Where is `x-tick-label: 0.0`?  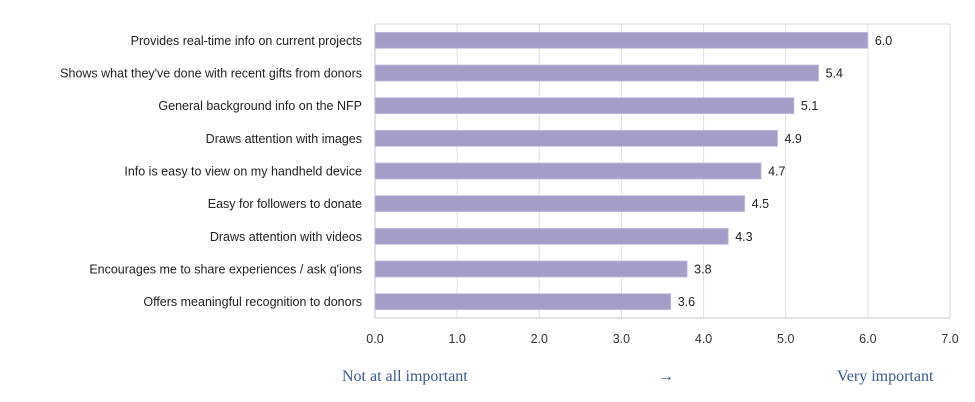
x-tick-label: 0.0 is located at coordinates (374, 339).